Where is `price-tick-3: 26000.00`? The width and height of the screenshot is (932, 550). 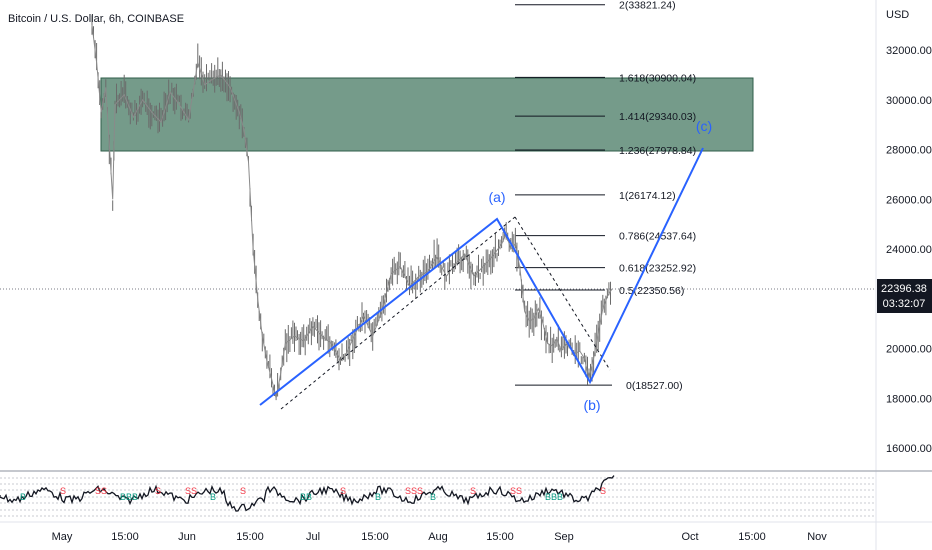 price-tick-3: 26000.00 is located at coordinates (909, 200).